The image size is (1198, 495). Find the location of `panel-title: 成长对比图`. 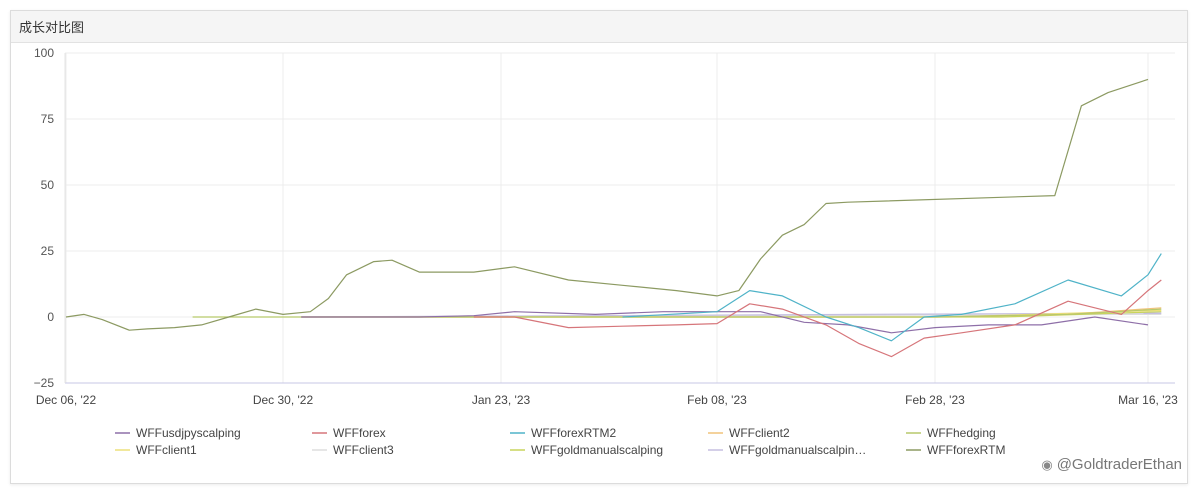

panel-title: 成长对比图 is located at coordinates (52, 27).